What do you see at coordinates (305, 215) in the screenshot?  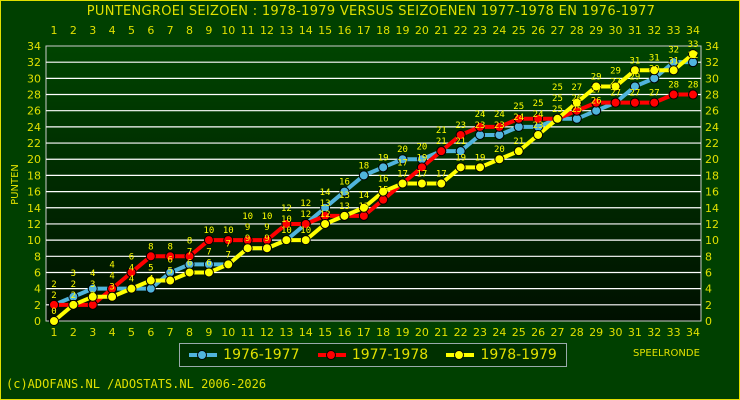 I see `data-label: 12` at bounding box center [305, 215].